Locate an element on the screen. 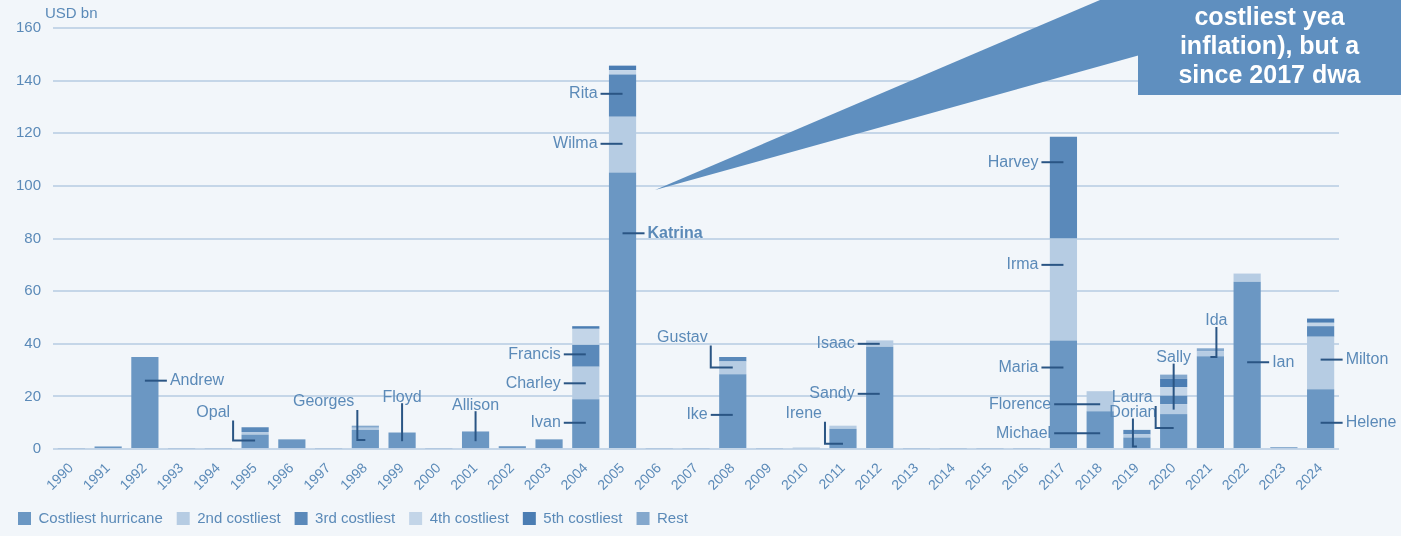 The image size is (1401, 536). annotation: Gustav is located at coordinates (682, 336).